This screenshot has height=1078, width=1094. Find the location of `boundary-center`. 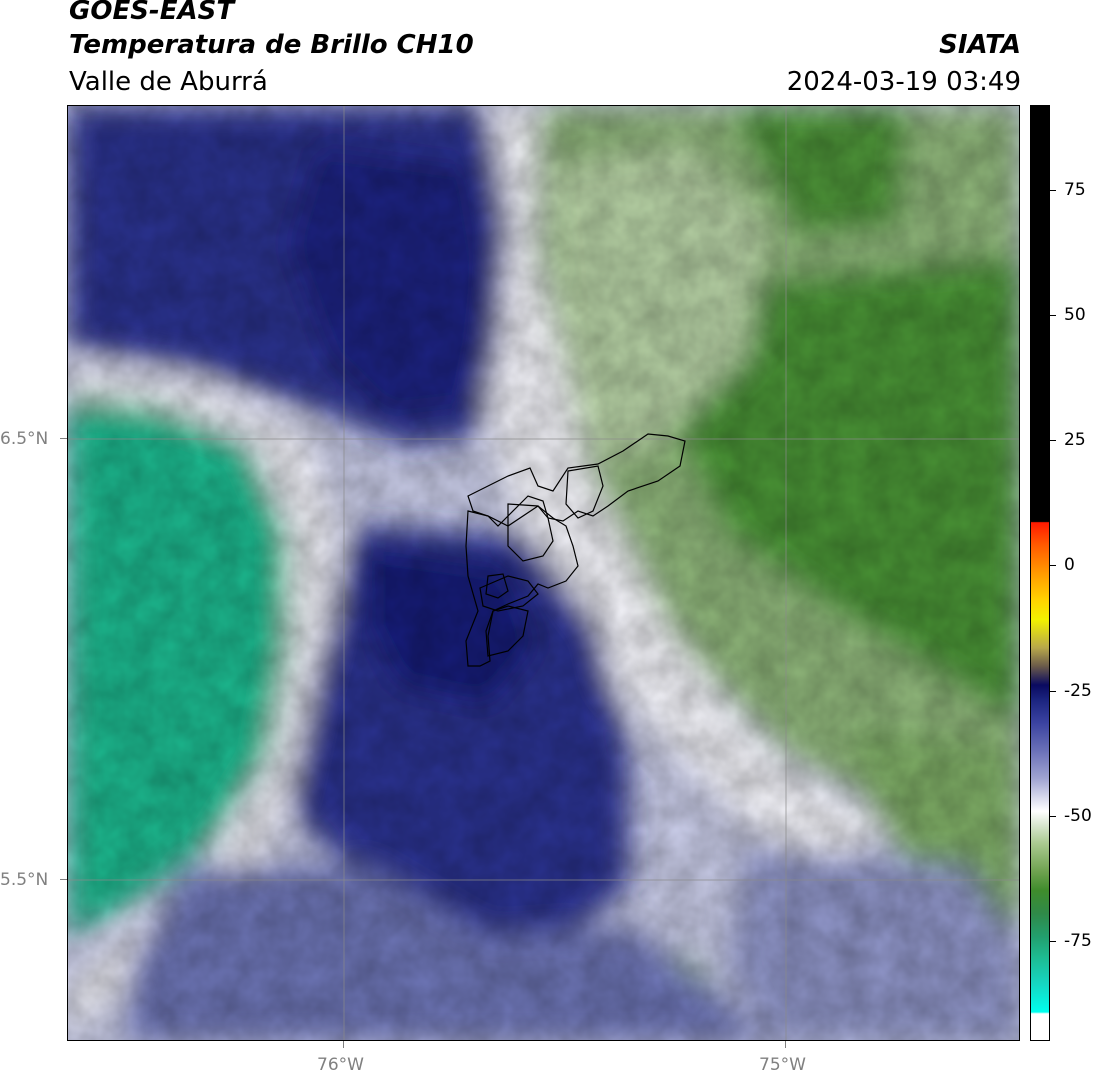

boundary-center is located at coordinates (522, 586).